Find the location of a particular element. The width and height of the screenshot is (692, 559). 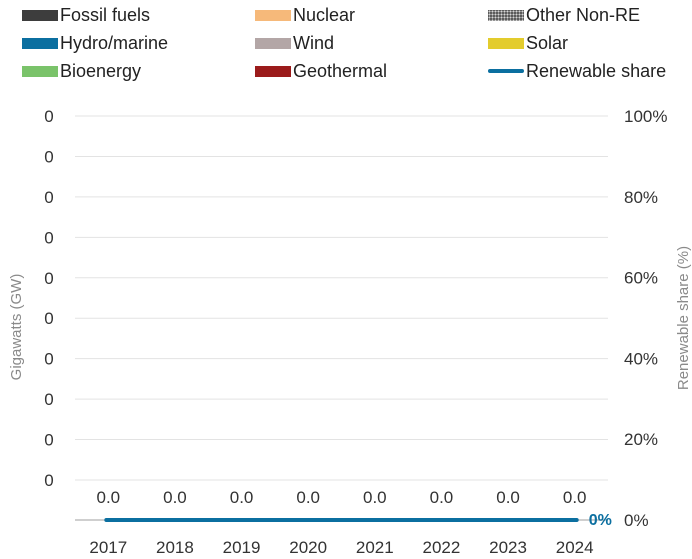

legend-item-wind: Wind is located at coordinates (294, 43).